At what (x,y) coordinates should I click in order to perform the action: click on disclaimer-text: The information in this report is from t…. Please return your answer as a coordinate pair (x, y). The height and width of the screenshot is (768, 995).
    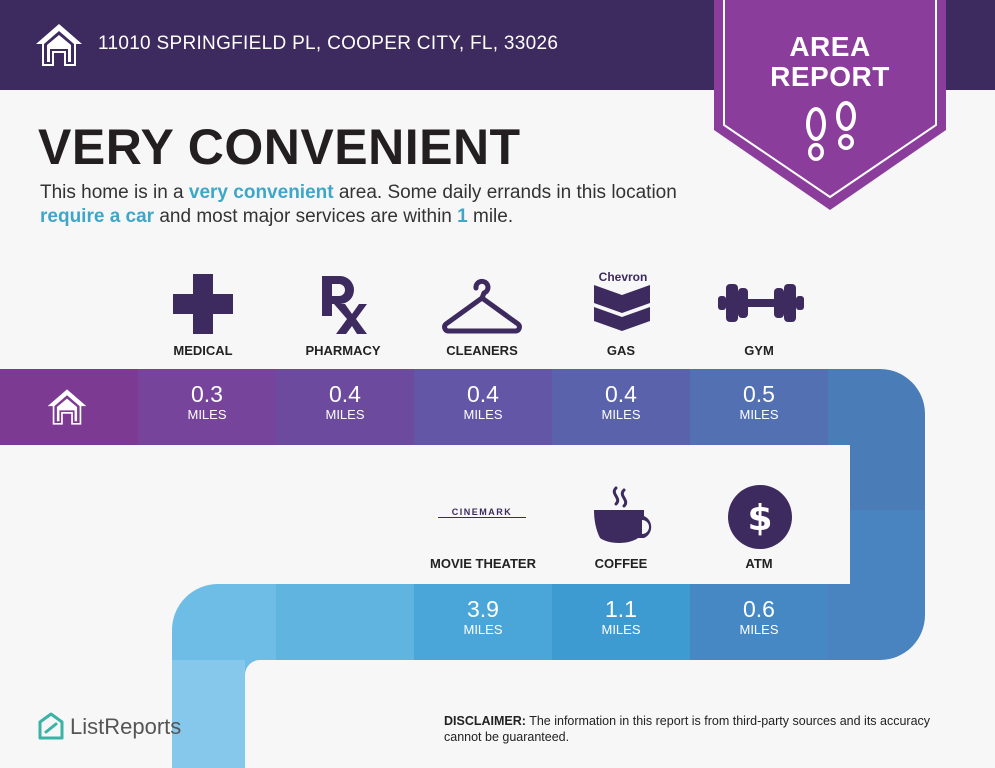
    Looking at the image, I should click on (687, 729).